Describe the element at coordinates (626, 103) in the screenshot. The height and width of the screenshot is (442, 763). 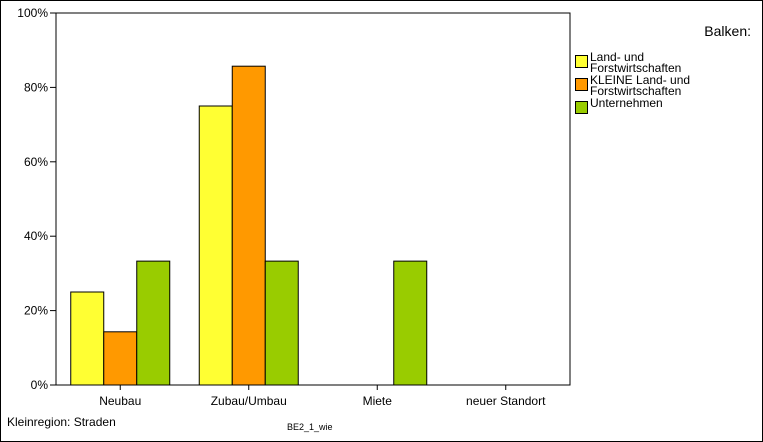
I see `legend-label: Unternehmen` at that location.